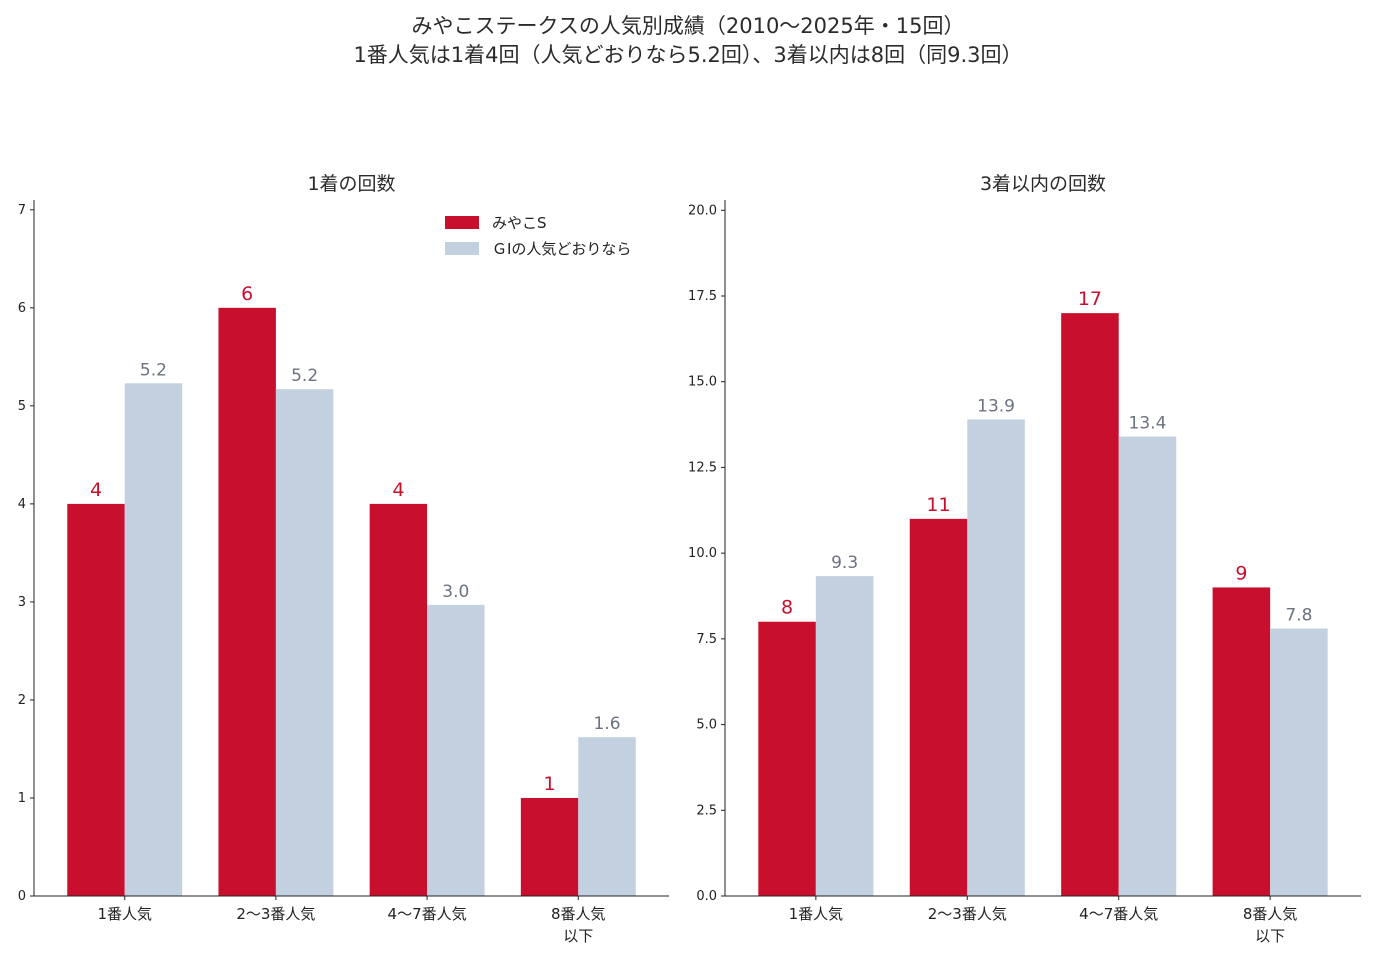  Describe the element at coordinates (462, 248) in the screenshot. I see `legend-swatch-g1-expected` at that location.